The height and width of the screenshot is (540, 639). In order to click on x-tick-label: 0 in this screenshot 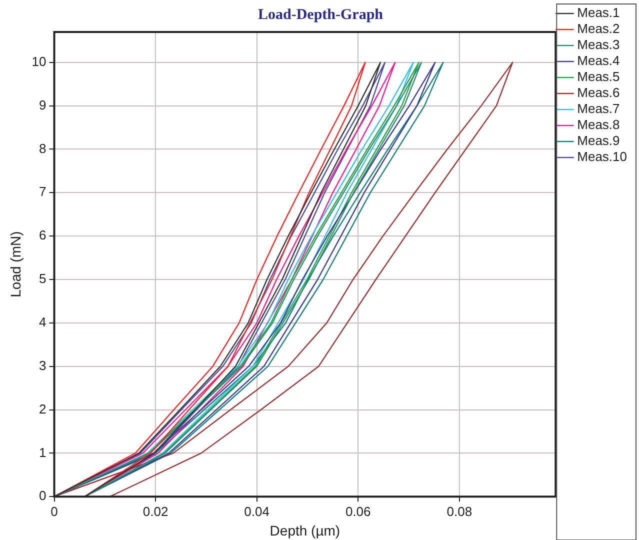, I will do `click(54, 511)`.